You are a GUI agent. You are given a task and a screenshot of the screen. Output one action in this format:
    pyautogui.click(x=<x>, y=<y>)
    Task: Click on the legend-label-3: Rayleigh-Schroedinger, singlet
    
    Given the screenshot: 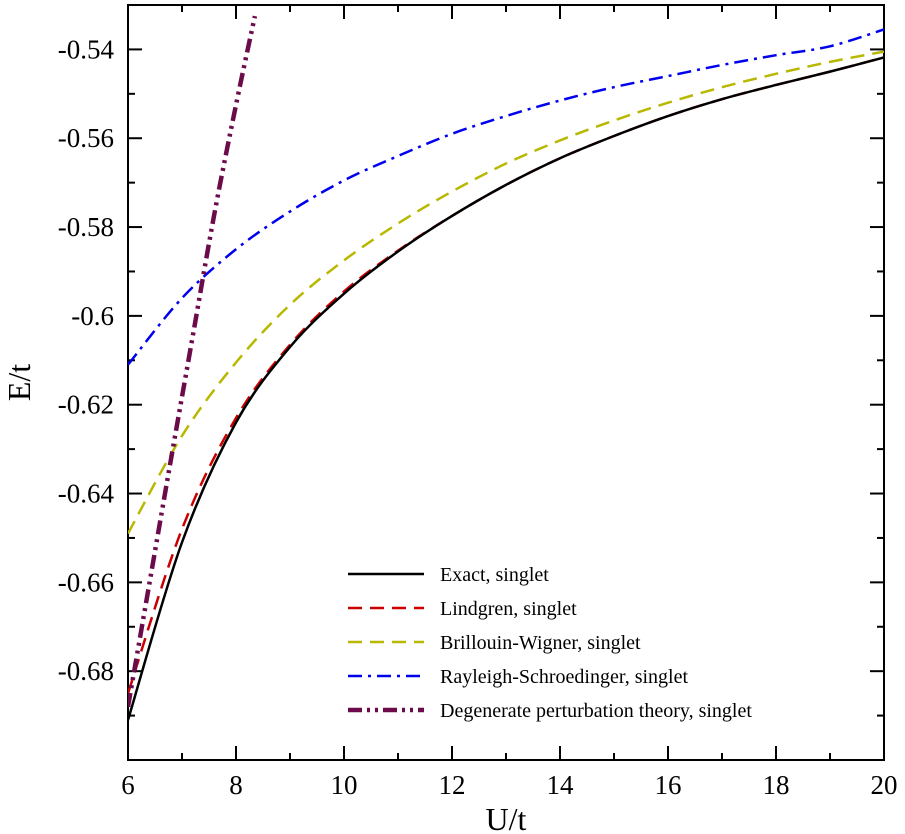 What is the action you would take?
    pyautogui.click(x=564, y=677)
    